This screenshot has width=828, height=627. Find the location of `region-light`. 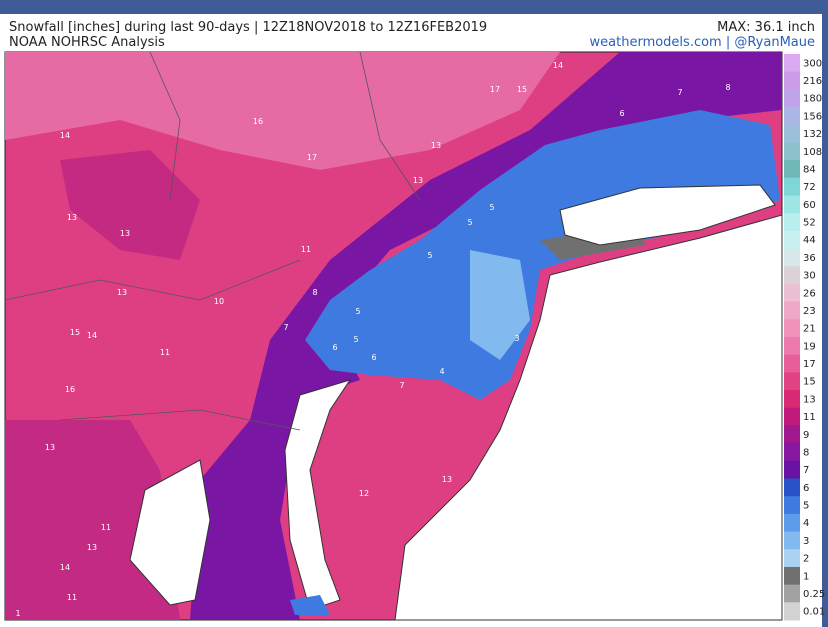

region-light is located at coordinates (282, 111).